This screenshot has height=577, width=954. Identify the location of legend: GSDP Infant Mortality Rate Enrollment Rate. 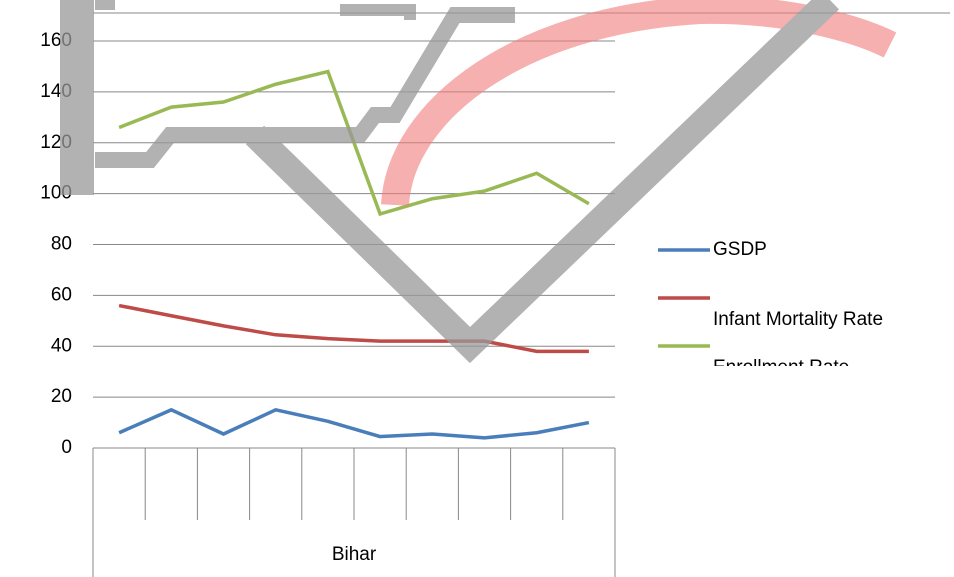
(770, 308).